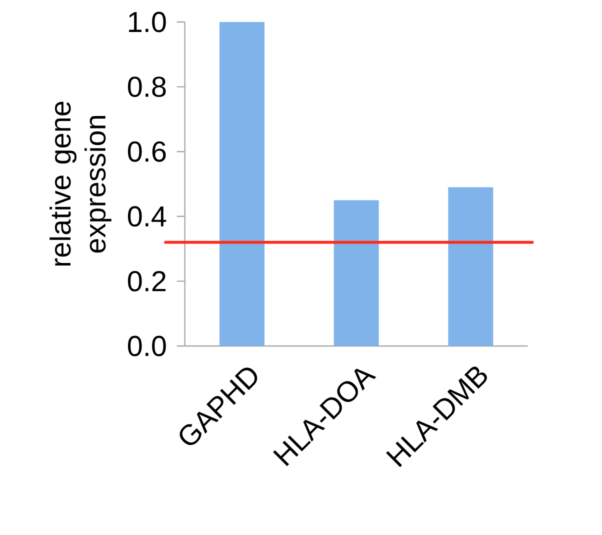 The width and height of the screenshot is (602, 535). I want to click on y-tick-label: 0.0, so click(147, 346).